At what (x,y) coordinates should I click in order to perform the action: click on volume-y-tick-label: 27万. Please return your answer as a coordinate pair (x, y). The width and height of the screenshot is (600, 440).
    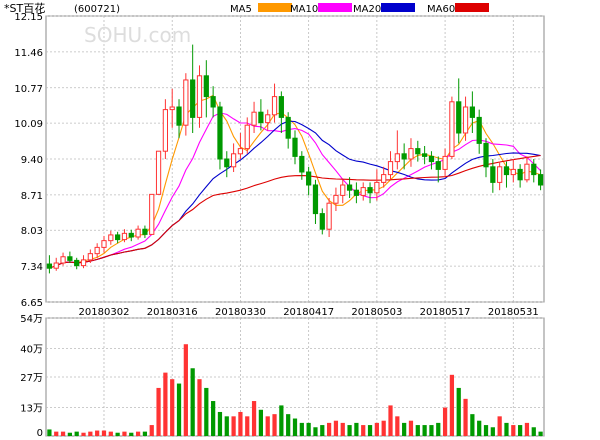
    Looking at the image, I should click on (31, 378).